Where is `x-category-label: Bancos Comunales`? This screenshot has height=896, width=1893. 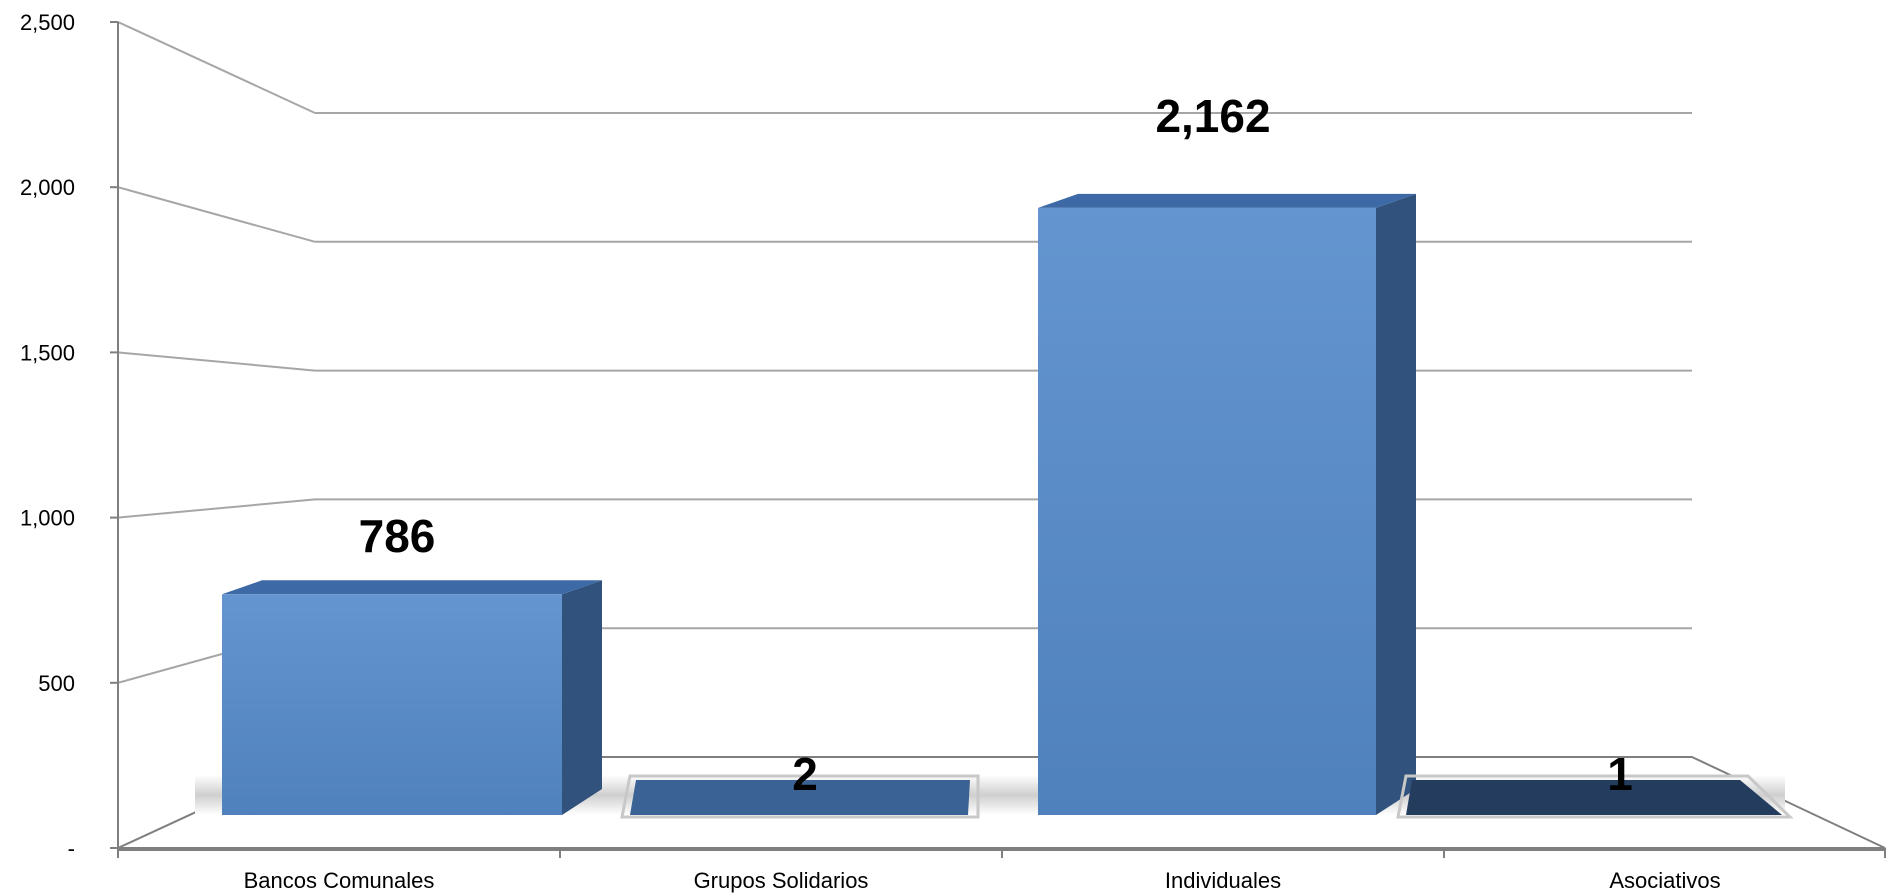
x-category-label: Bancos Comunales is located at coordinates (339, 880).